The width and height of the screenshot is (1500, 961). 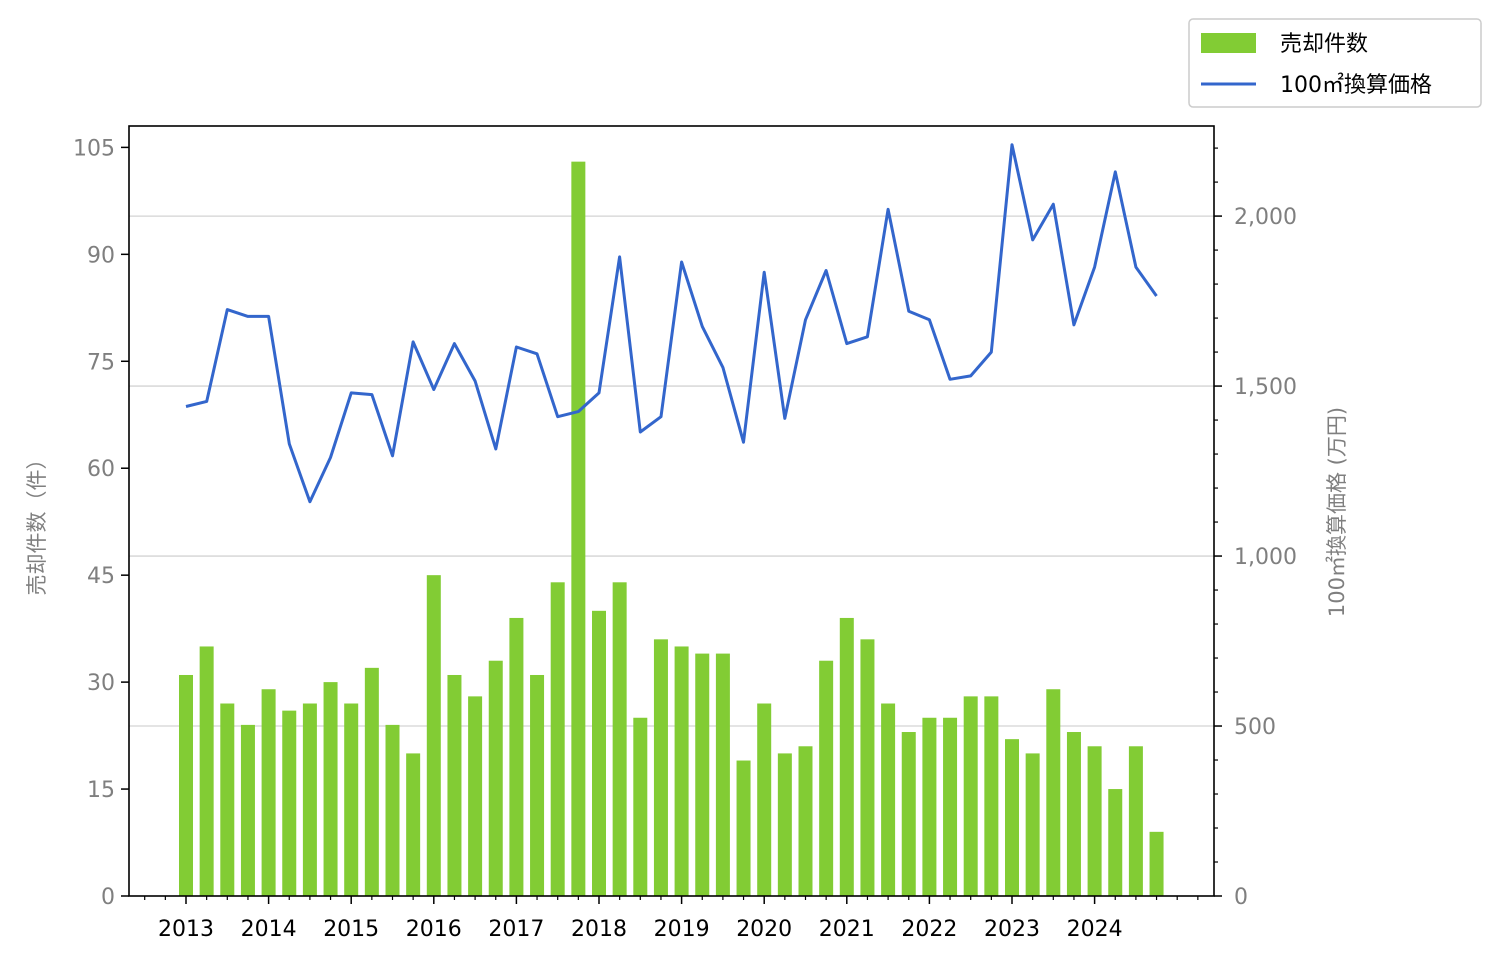 I want to click on x-tick-label: 2013, so click(x=186, y=929).